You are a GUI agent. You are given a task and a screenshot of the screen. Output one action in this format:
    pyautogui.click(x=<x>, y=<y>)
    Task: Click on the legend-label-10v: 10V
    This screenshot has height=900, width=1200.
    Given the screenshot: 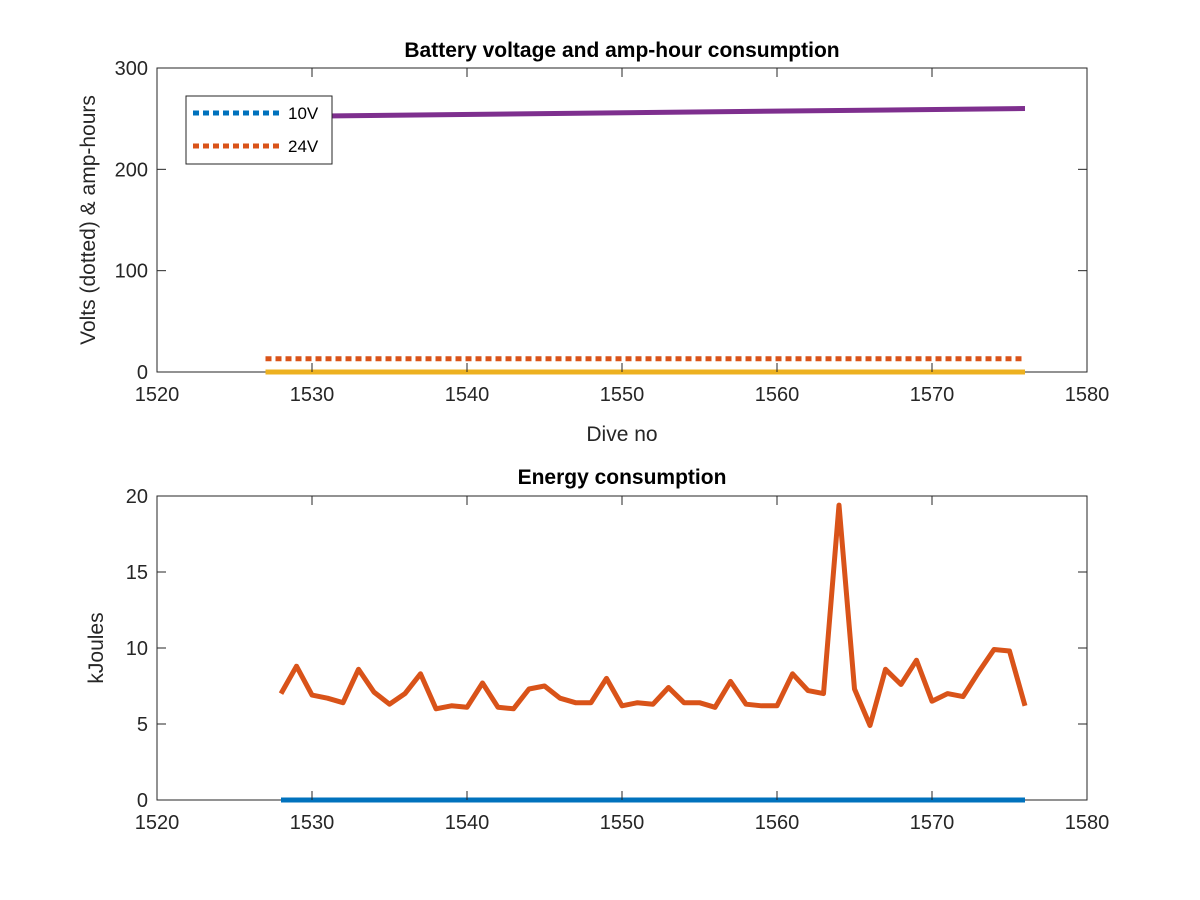 What is the action you would take?
    pyautogui.click(x=303, y=113)
    